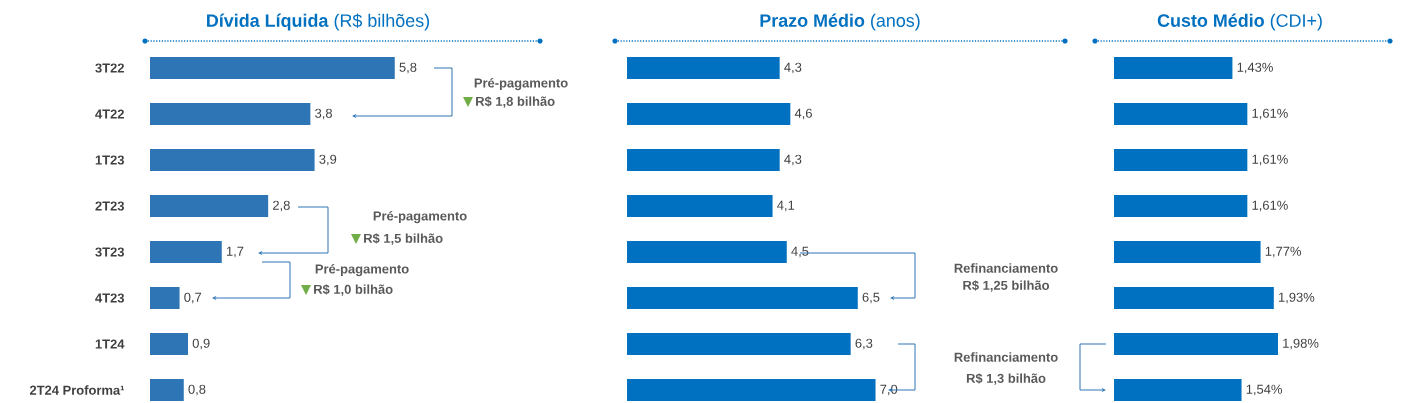 This screenshot has height=403, width=1401. I want to click on data-label: 1,98%, so click(1301, 344).